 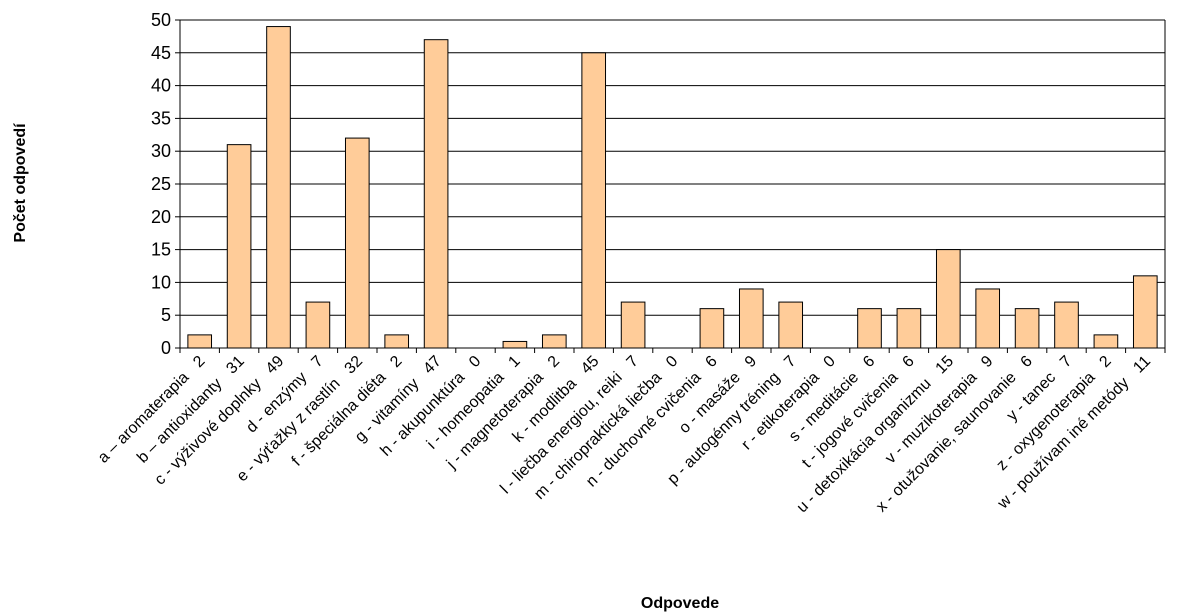 I want to click on y-tick-label: 25, so click(x=161, y=184).